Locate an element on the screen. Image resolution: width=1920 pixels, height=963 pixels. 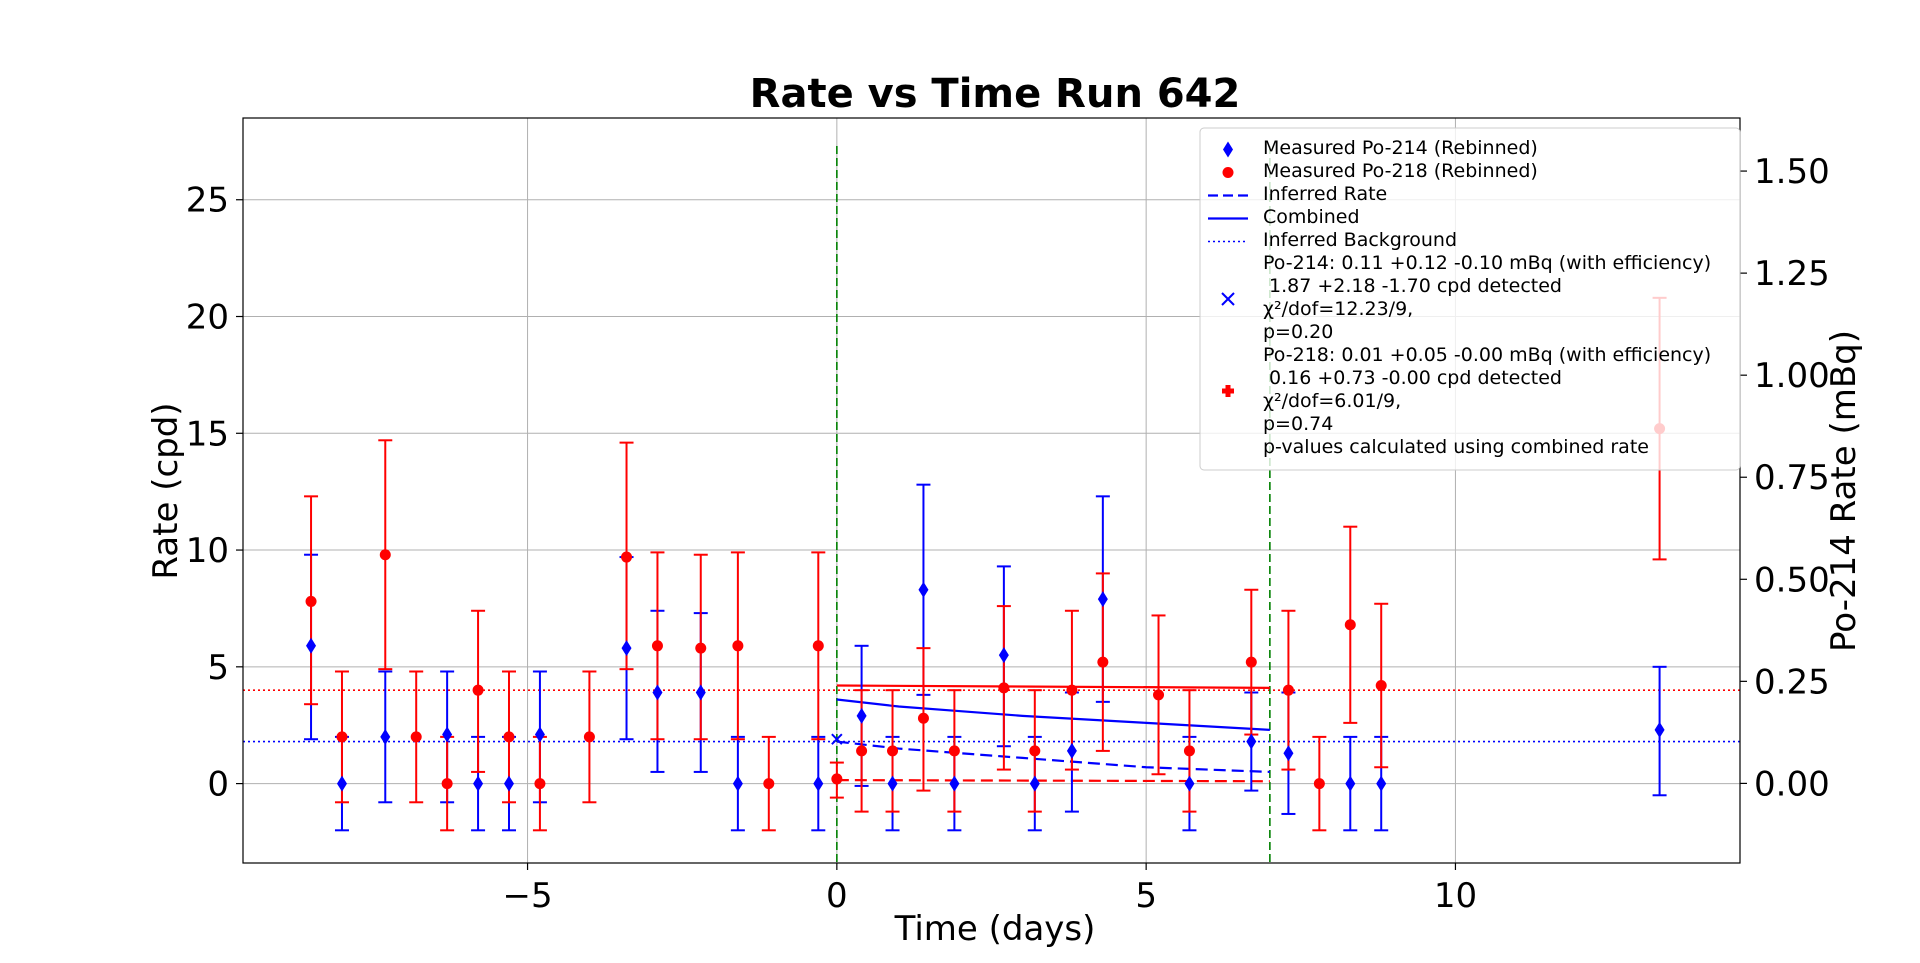
chart-title: Rate vs Time Run 642 is located at coordinates (995, 94).